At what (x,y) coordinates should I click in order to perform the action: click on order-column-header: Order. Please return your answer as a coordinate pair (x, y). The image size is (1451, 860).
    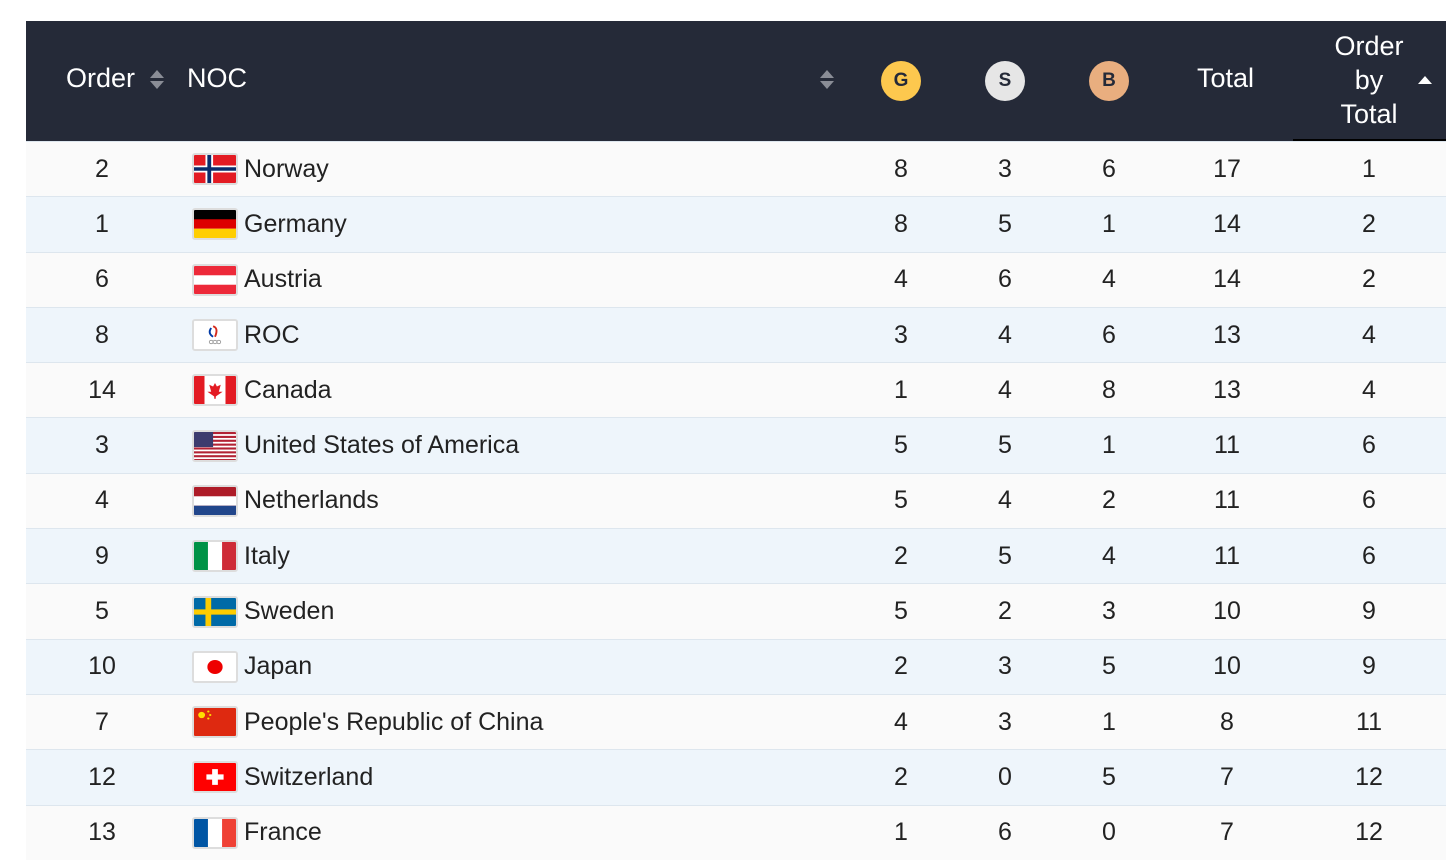
    Looking at the image, I should click on (101, 78).